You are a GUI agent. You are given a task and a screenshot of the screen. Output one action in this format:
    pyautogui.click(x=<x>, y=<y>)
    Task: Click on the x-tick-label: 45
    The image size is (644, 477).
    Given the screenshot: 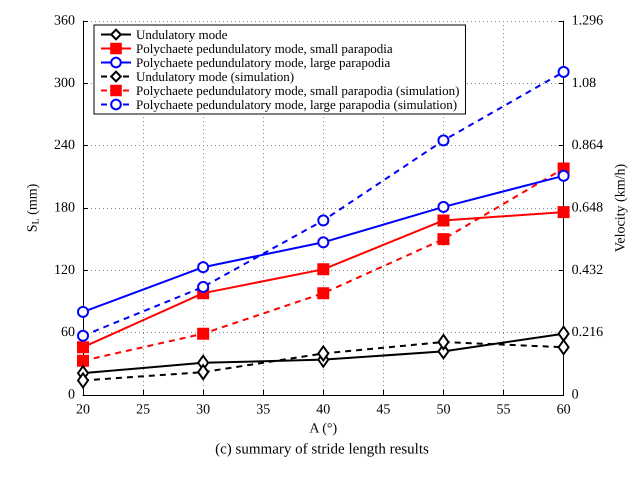 What is the action you would take?
    pyautogui.click(x=383, y=410)
    